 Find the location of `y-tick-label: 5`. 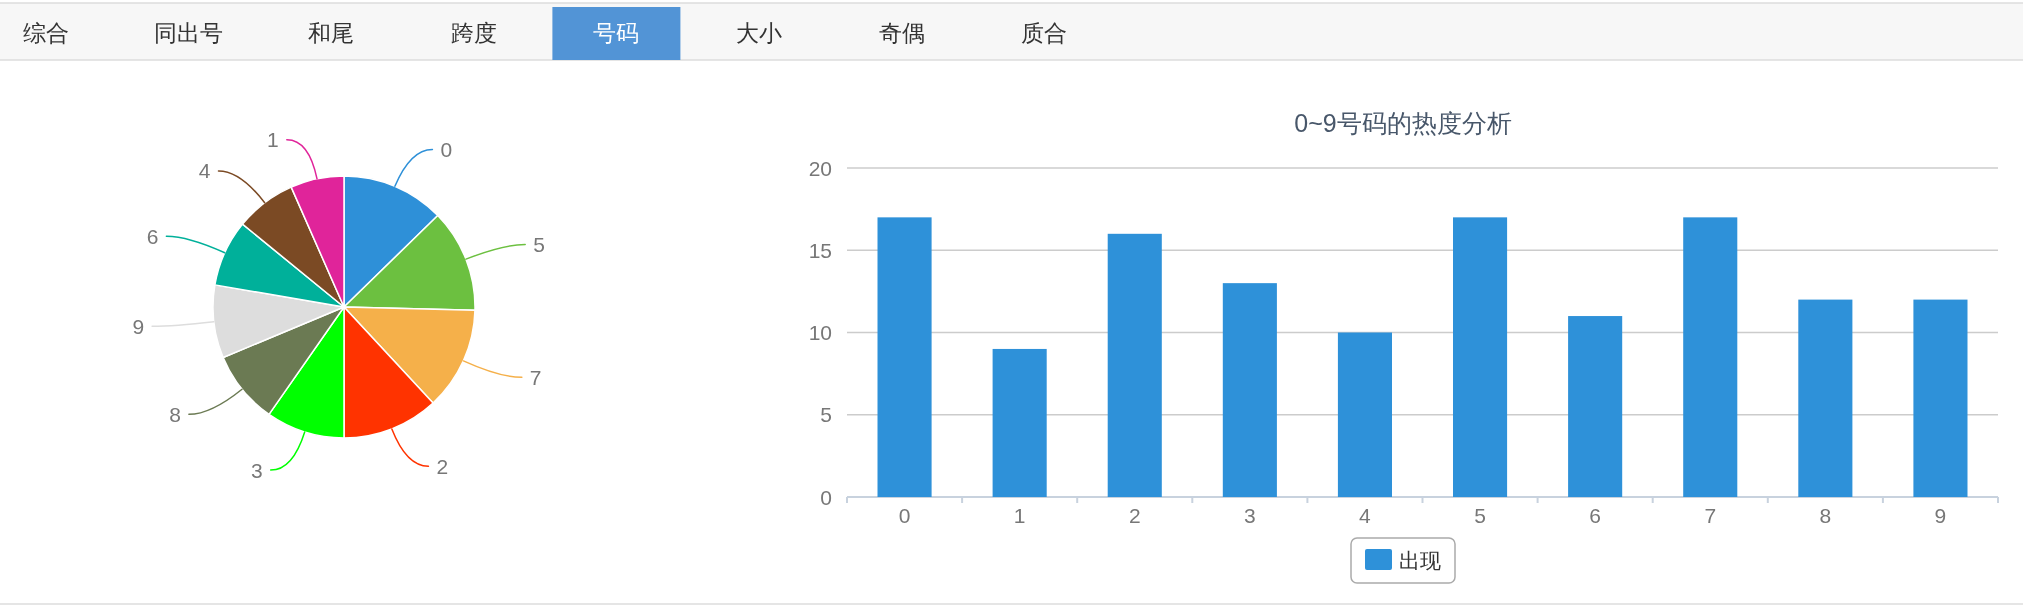

y-tick-label: 5 is located at coordinates (826, 415).